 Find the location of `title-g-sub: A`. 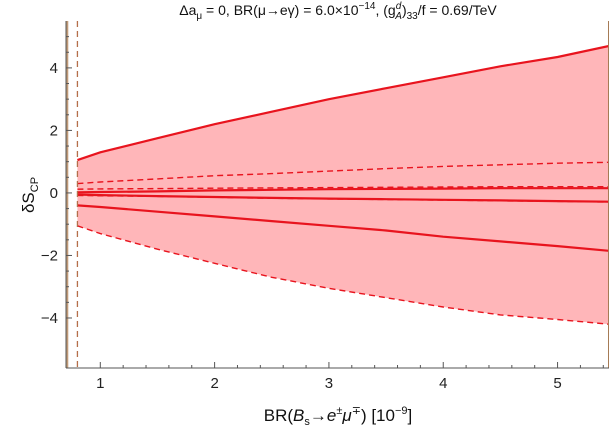

title-g-sub: A is located at coordinates (398, 16).